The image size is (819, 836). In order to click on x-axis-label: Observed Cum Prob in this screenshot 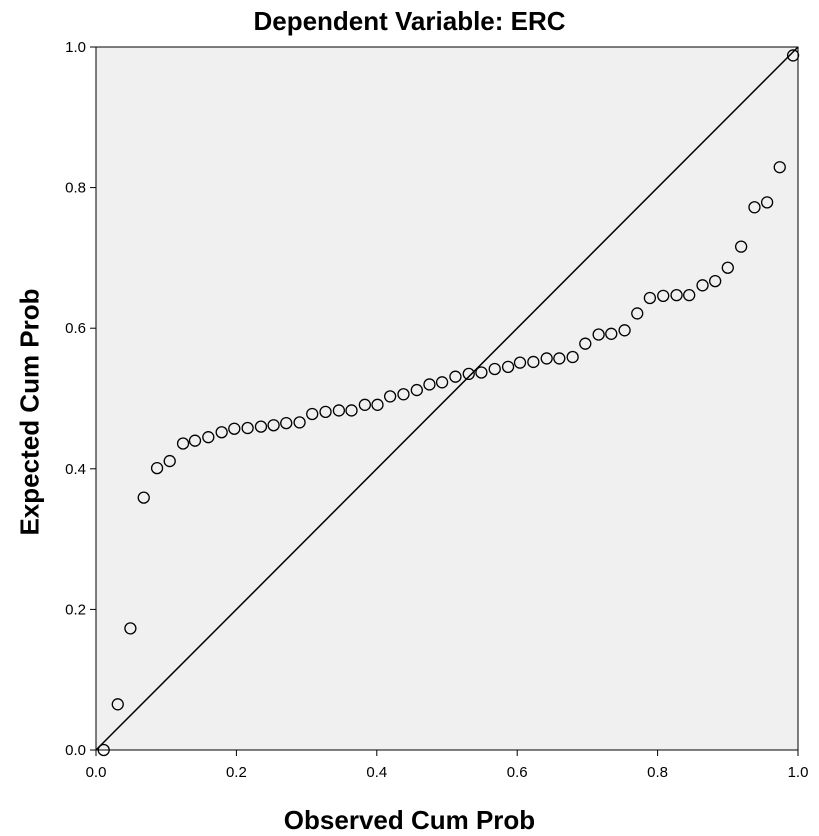, I will do `click(409, 820)`.